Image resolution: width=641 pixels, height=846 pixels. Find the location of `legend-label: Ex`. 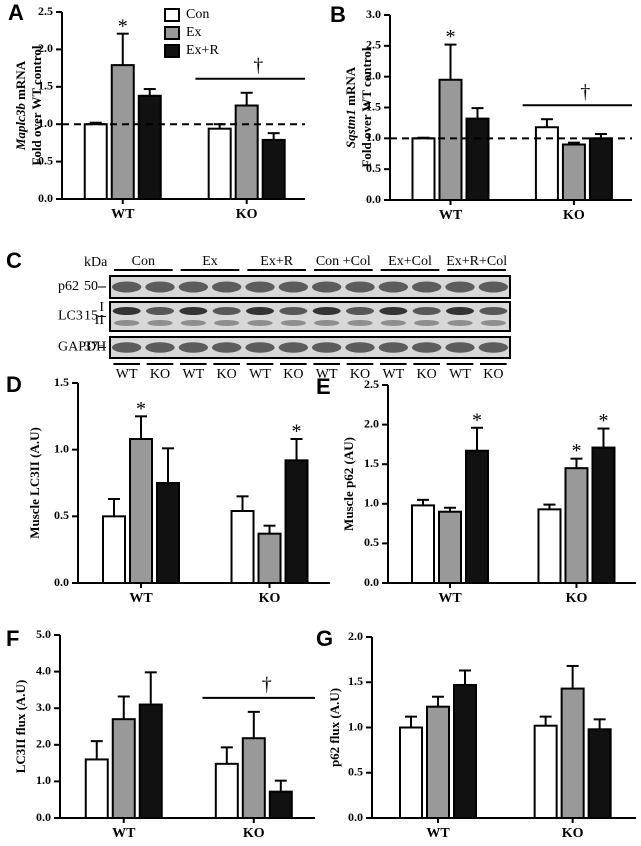

legend-label: Ex is located at coordinates (194, 32).